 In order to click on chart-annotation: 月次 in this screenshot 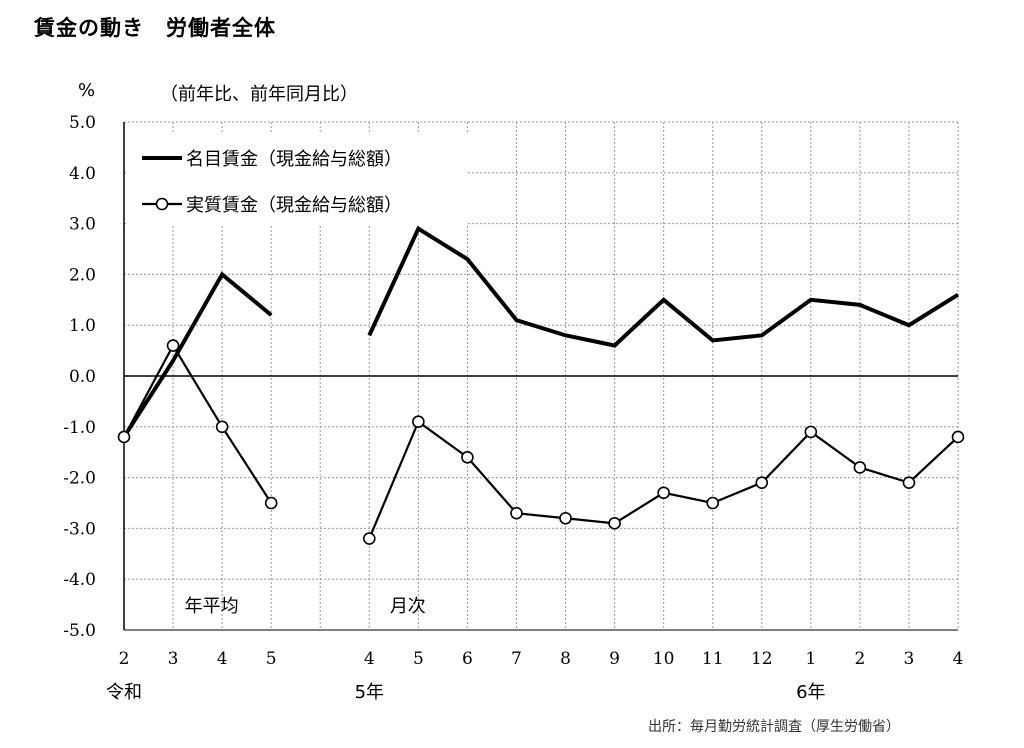, I will do `click(408, 606)`.